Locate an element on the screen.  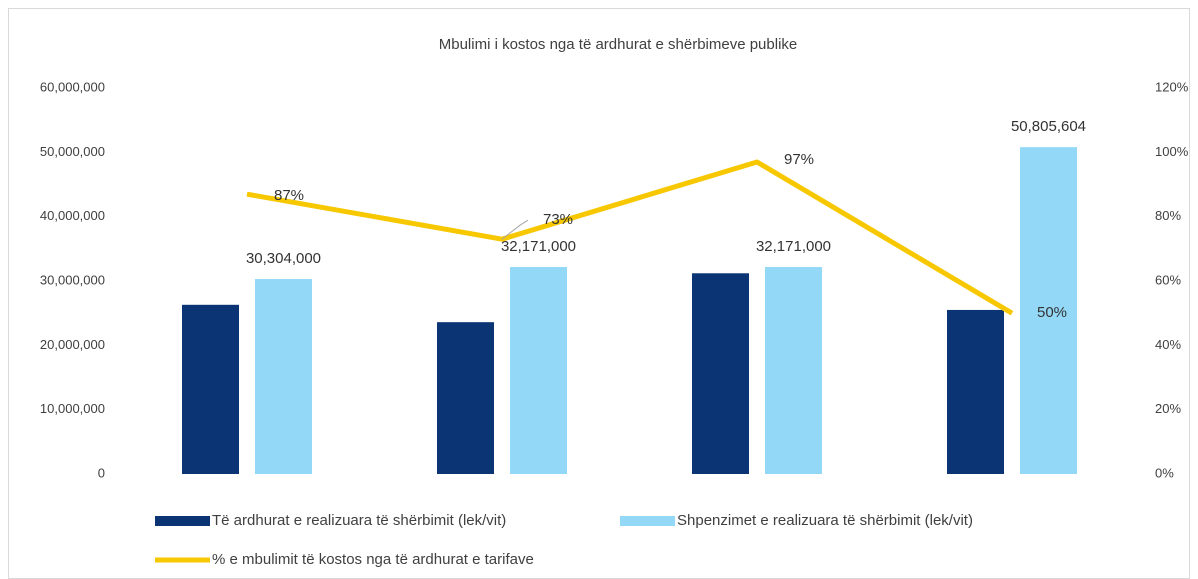
y2-tick-label: 20% is located at coordinates (1168, 408).